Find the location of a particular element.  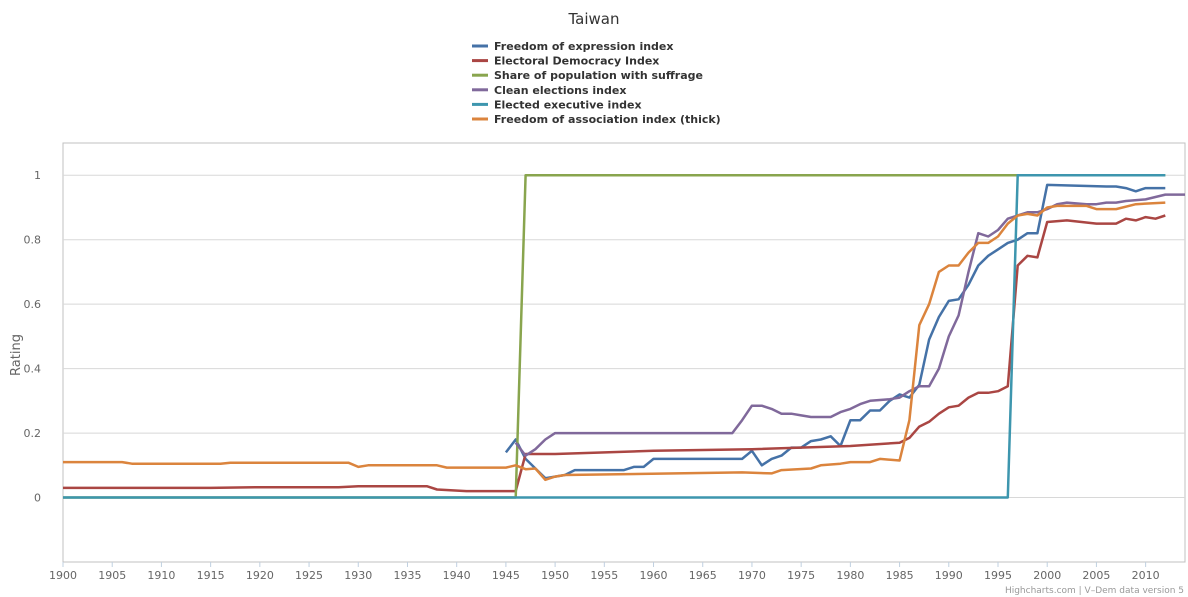

legend-label: Clean elections index is located at coordinates (560, 90).